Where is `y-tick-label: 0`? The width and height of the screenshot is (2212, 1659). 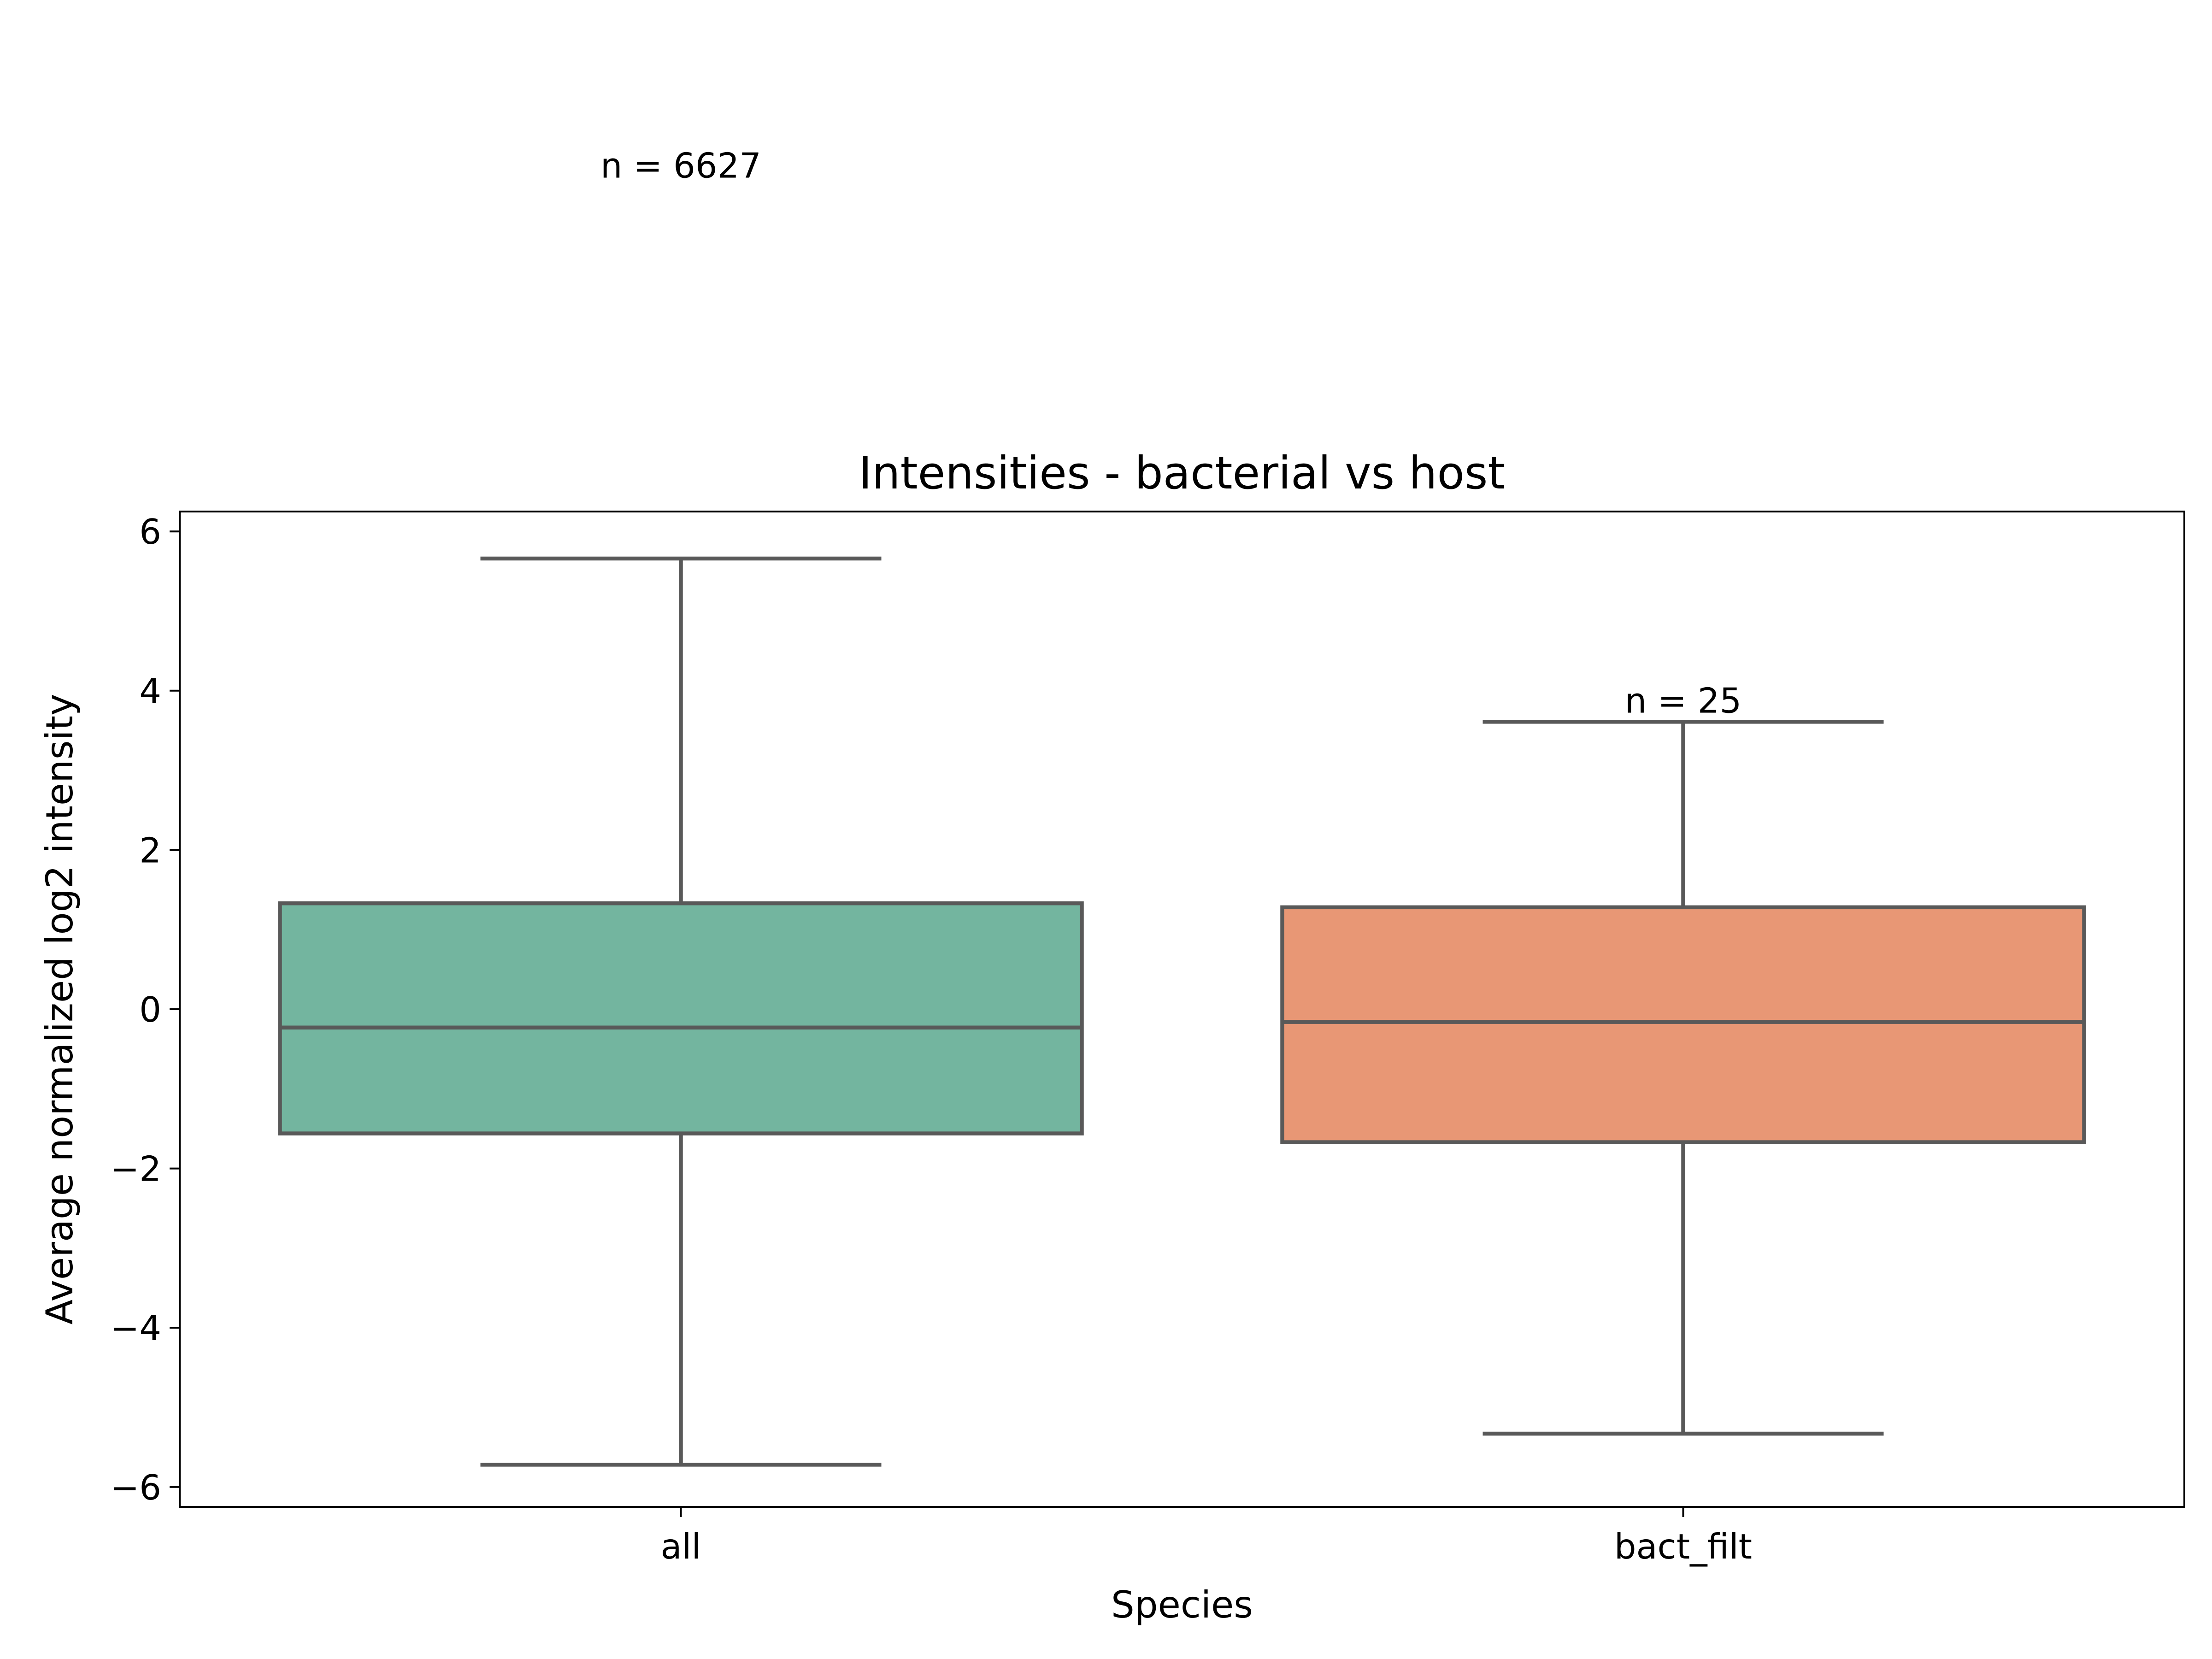 y-tick-label: 0 is located at coordinates (150, 1009).